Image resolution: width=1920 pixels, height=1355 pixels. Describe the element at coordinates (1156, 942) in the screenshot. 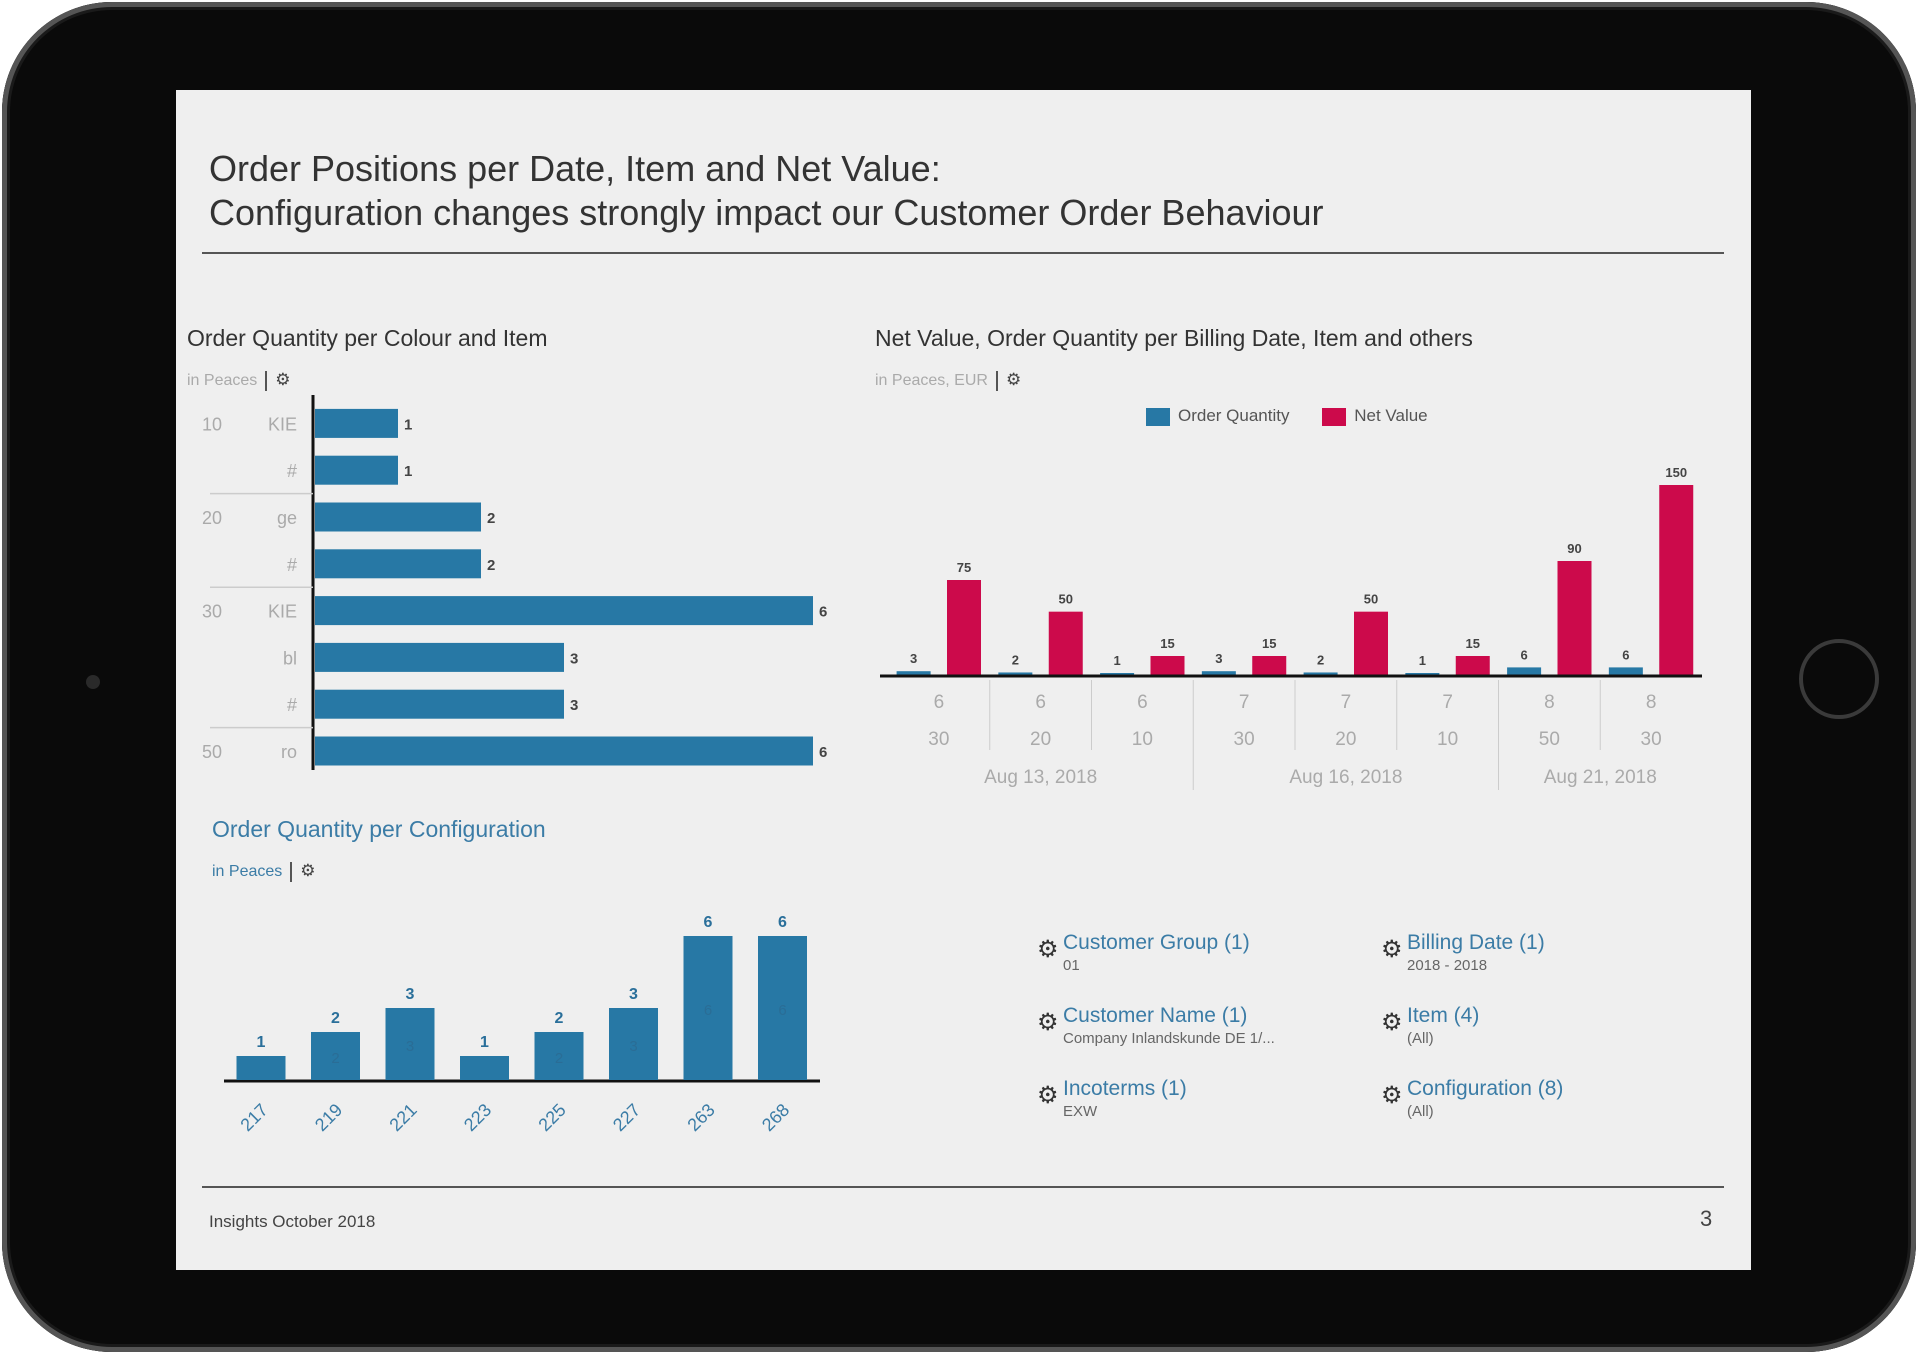

I see `filter-title: Customer Group (1)` at that location.